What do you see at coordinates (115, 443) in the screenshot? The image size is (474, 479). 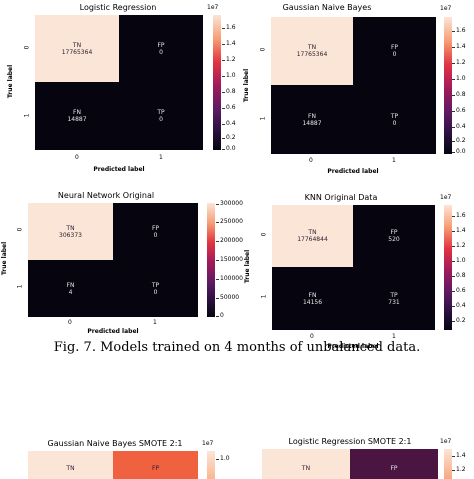 I see `chart-title: Gaussian Naive Bayes SMOTE 2:1` at bounding box center [115, 443].